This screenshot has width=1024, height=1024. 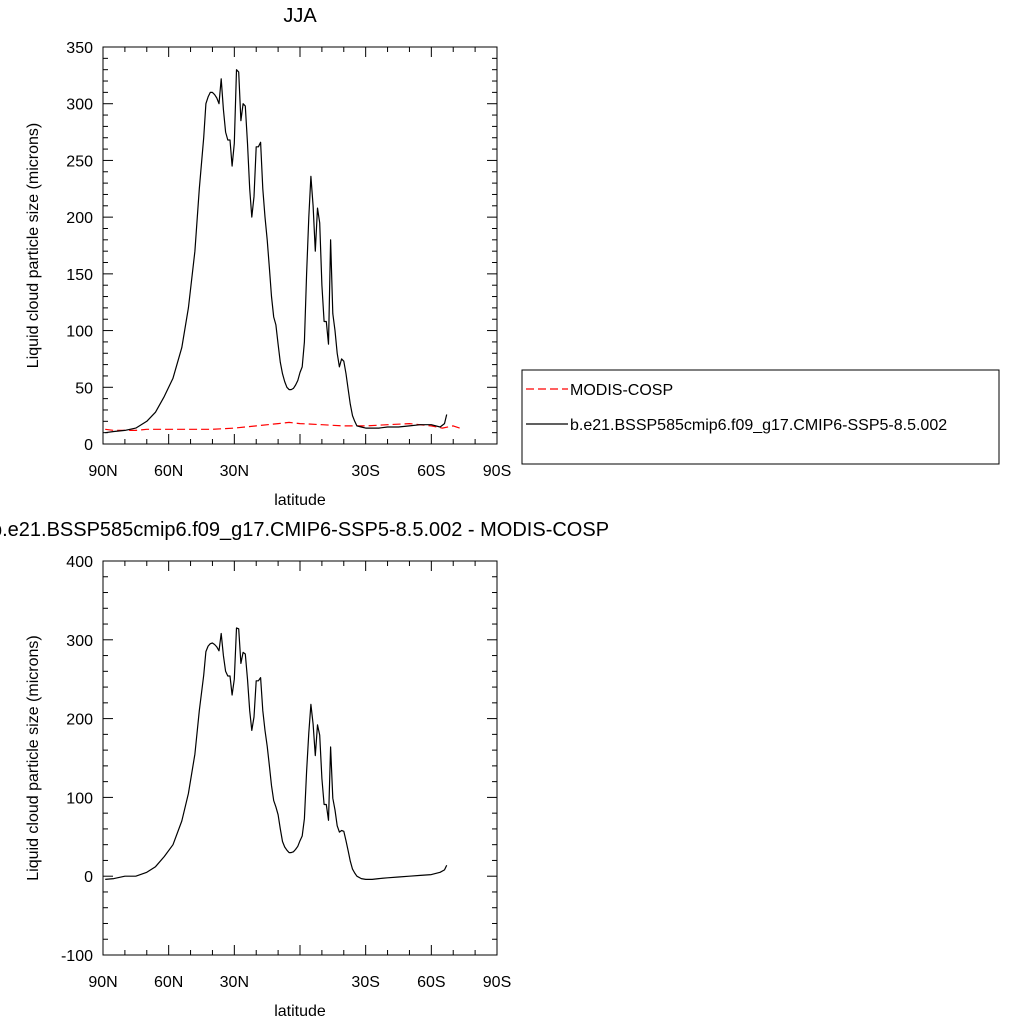 What do you see at coordinates (621, 390) in the screenshot?
I see `legend-label-1: MODIS-COSP` at bounding box center [621, 390].